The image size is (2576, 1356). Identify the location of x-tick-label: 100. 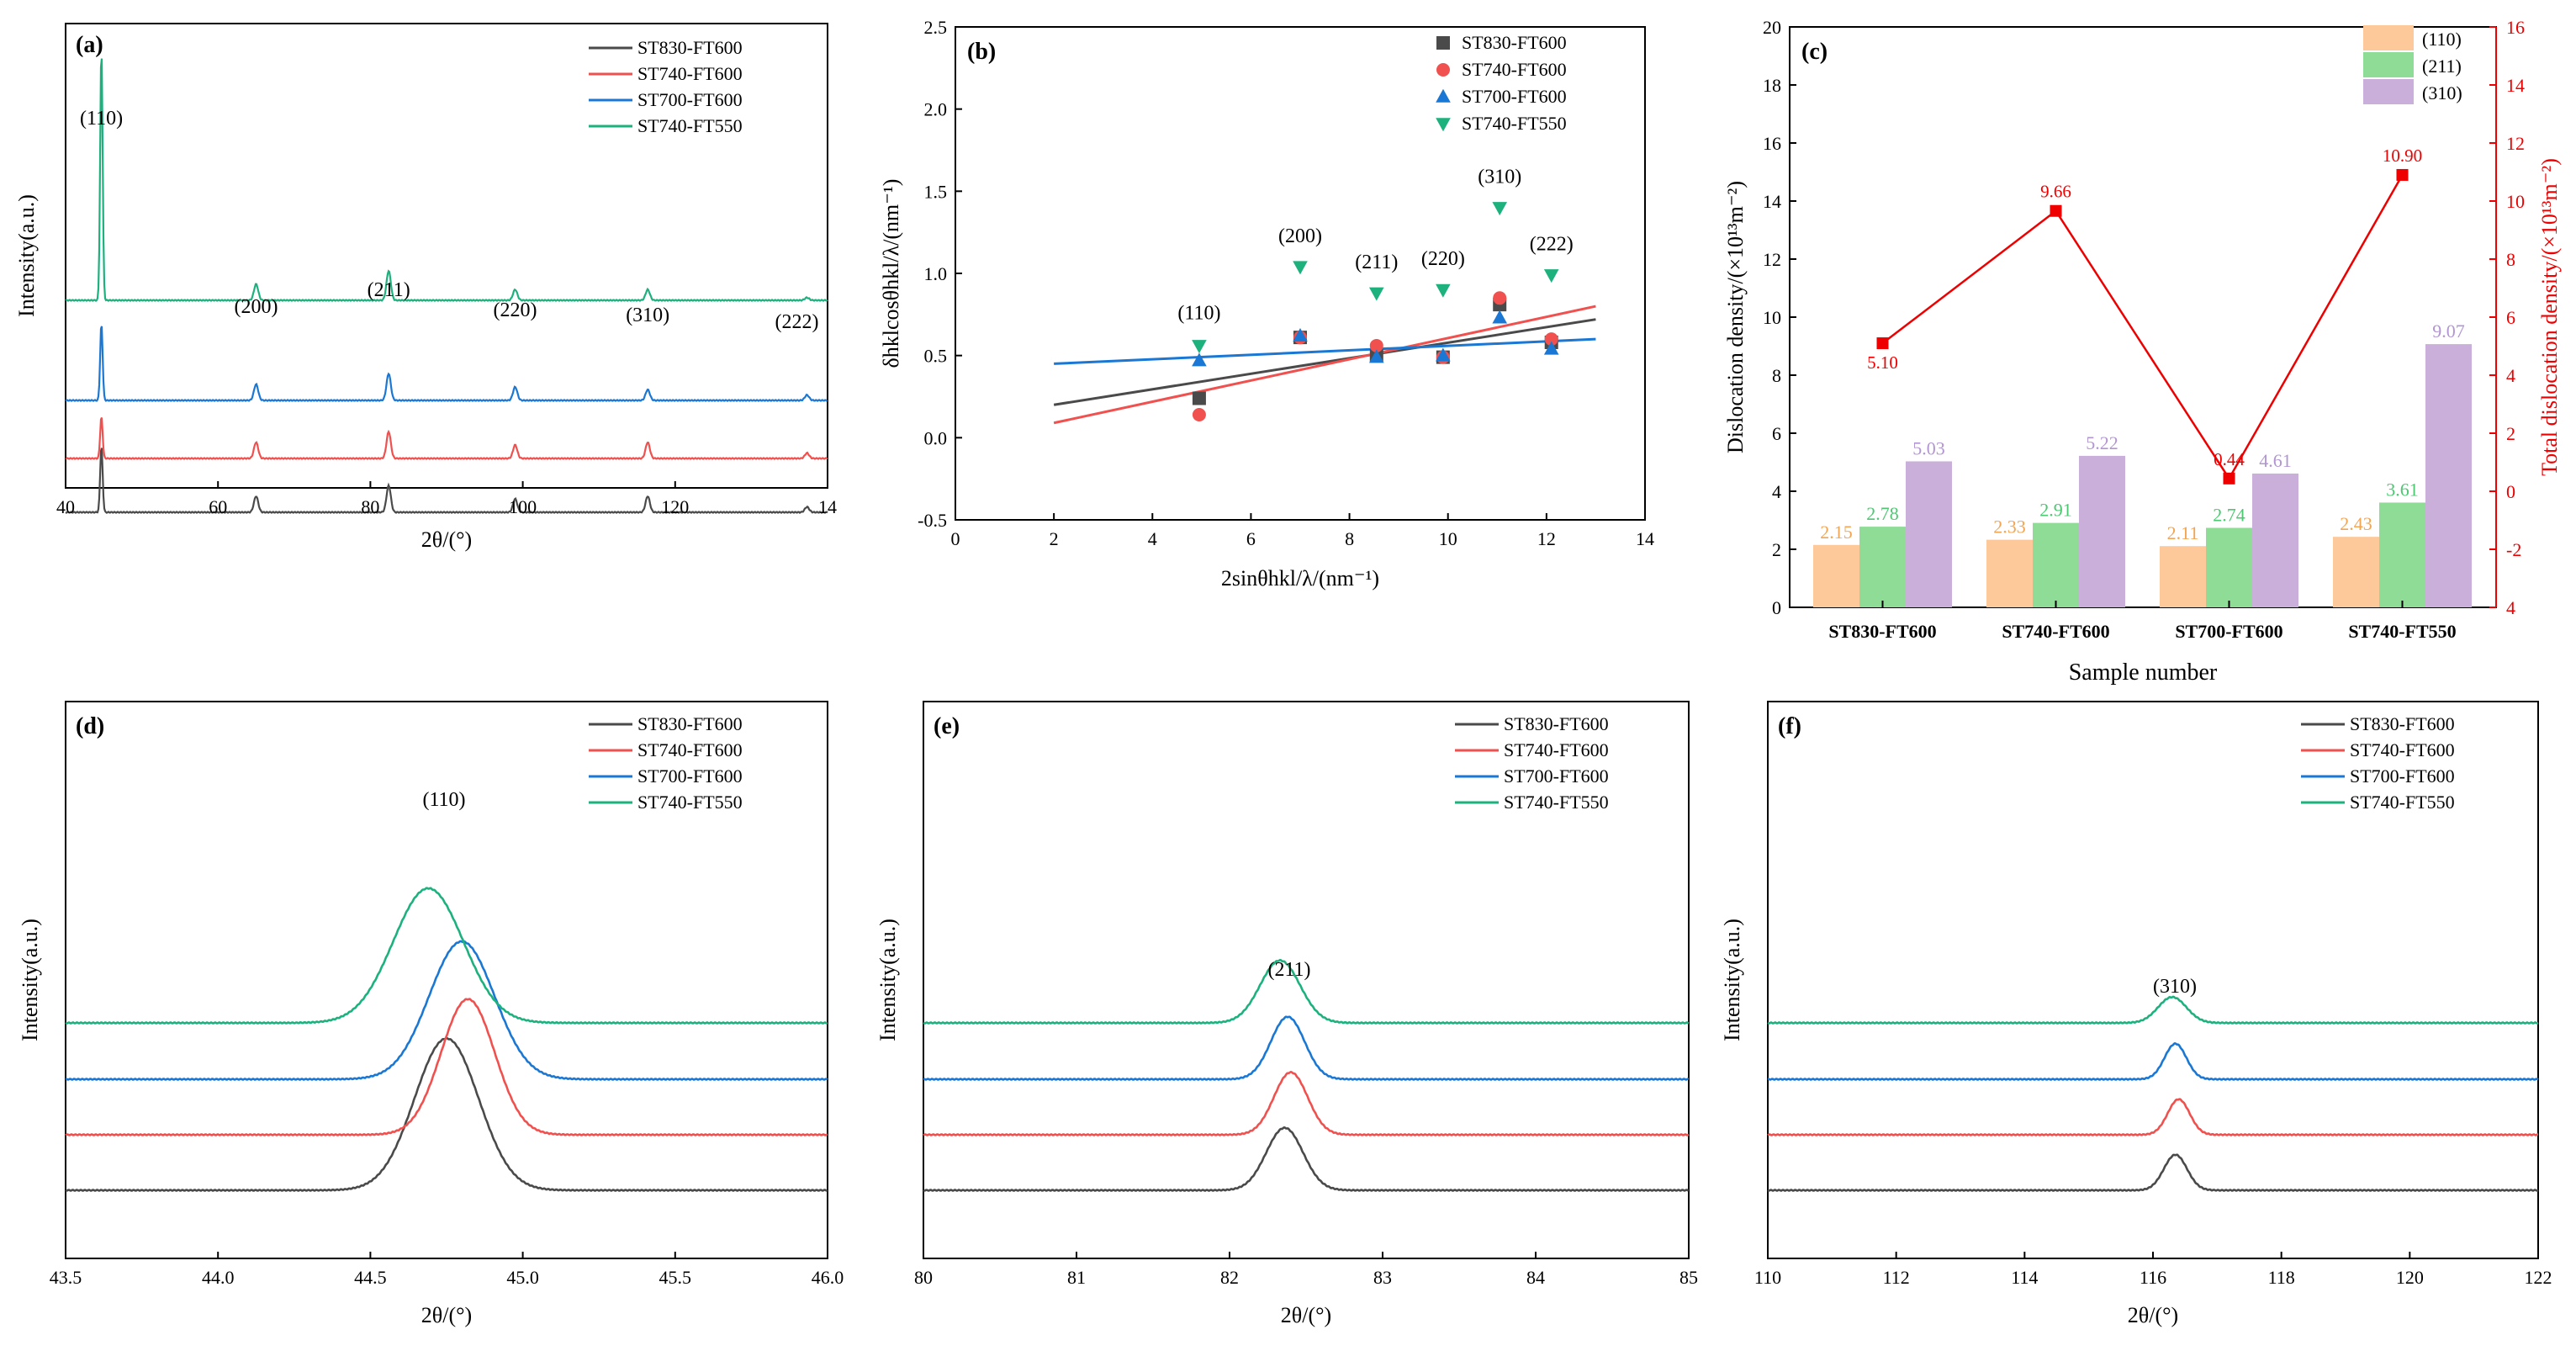
(523, 506).